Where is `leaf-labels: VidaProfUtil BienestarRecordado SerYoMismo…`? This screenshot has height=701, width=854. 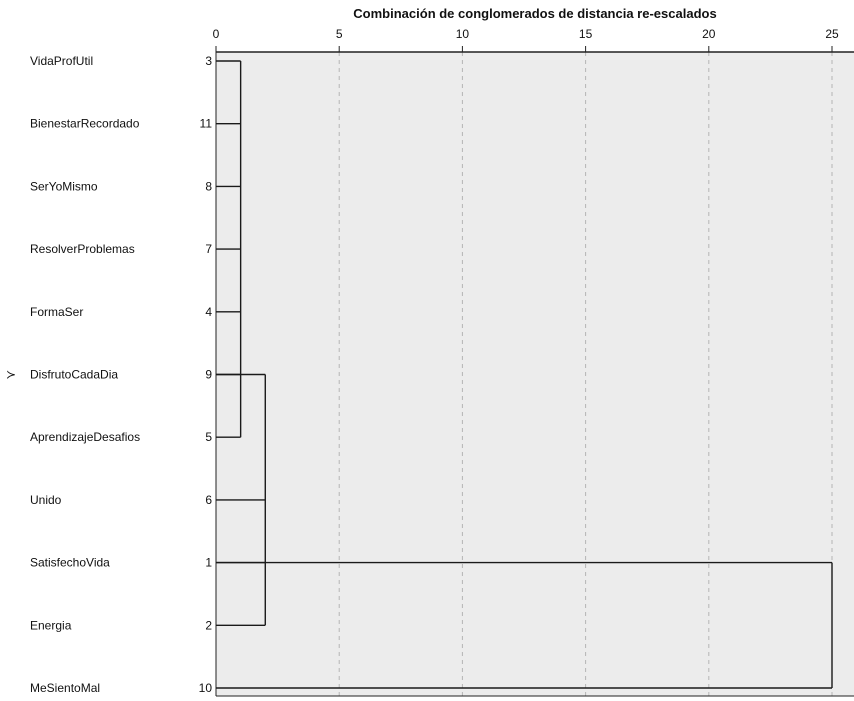 leaf-labels: VidaProfUtil BienestarRecordado SerYoMismo… is located at coordinates (85, 374).